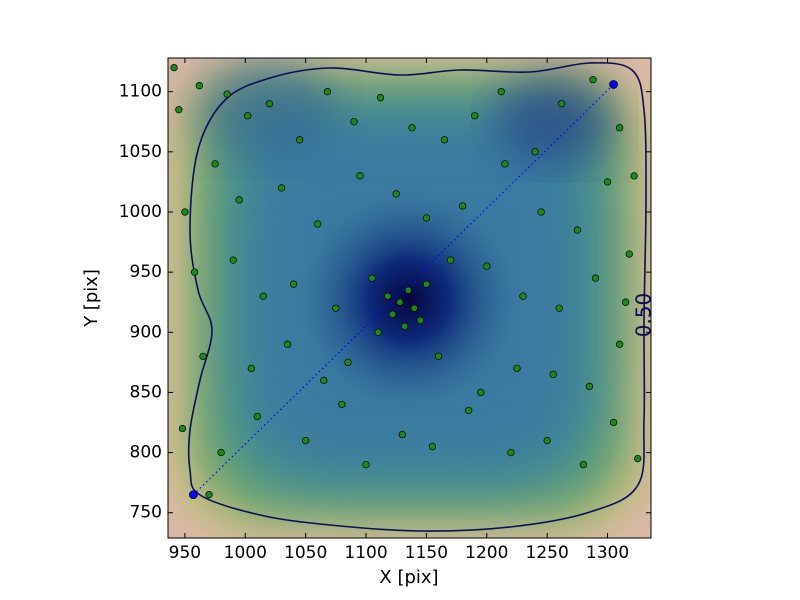  I want to click on x-tick-label: 1000, so click(245, 553).